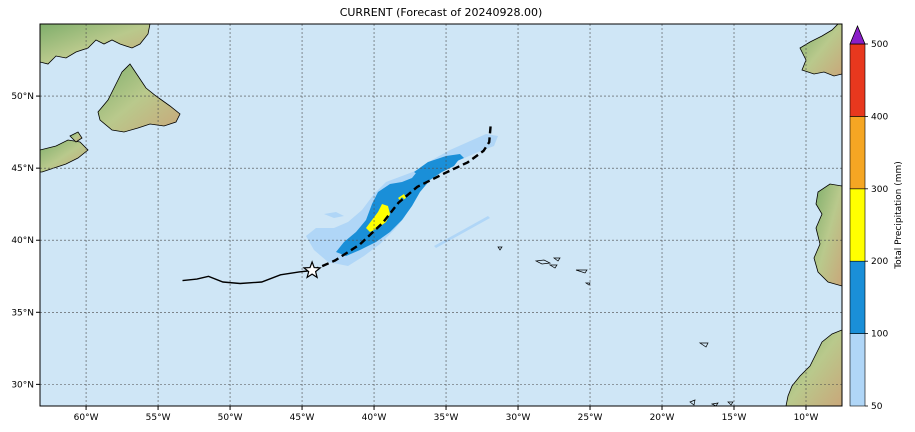 The image size is (915, 432). I want to click on lat-tick-label-4: 50°N, so click(22, 97).